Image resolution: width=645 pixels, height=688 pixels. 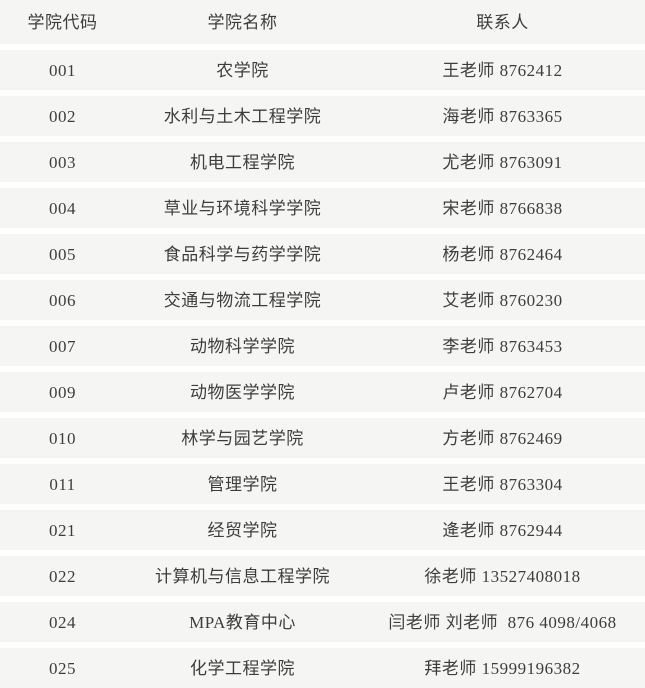 I want to click on contact-cell: 王老师 8762412, so click(x=502, y=70).